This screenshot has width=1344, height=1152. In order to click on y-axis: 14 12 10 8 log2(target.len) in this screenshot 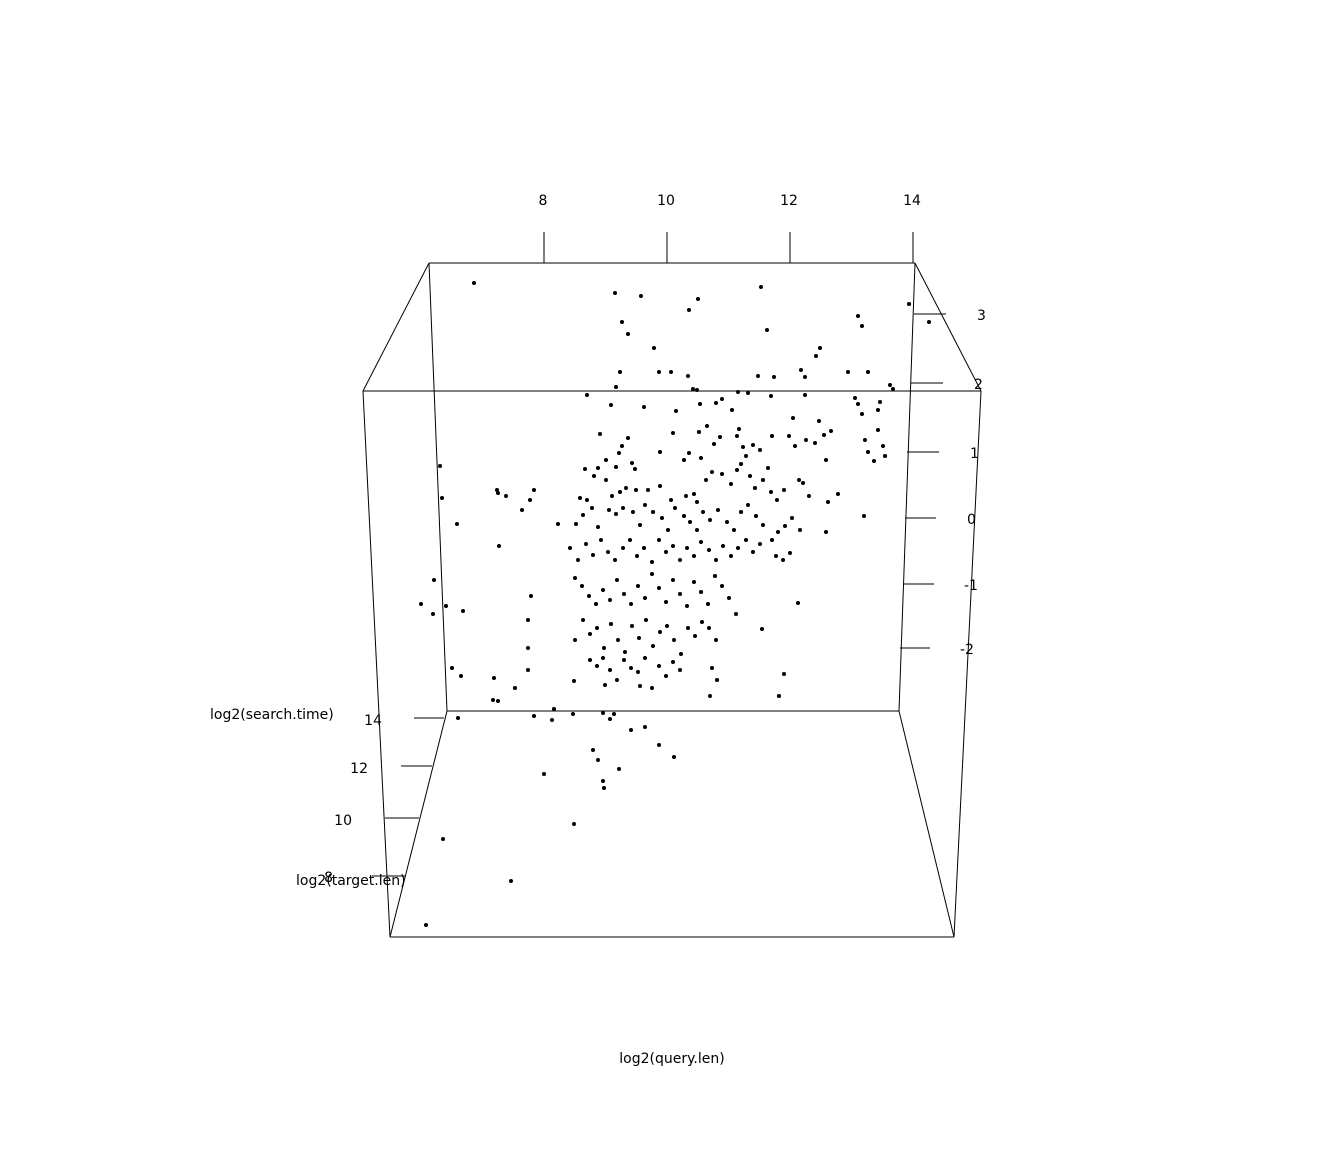, I will do `click(370, 801)`.